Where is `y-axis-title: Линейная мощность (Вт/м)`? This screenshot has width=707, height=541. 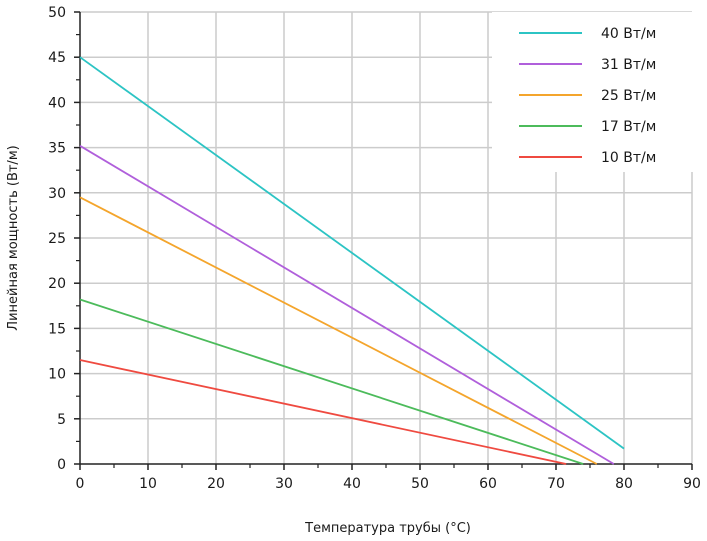 y-axis-title: Линейная мощность (Вт/м) is located at coordinates (13, 237).